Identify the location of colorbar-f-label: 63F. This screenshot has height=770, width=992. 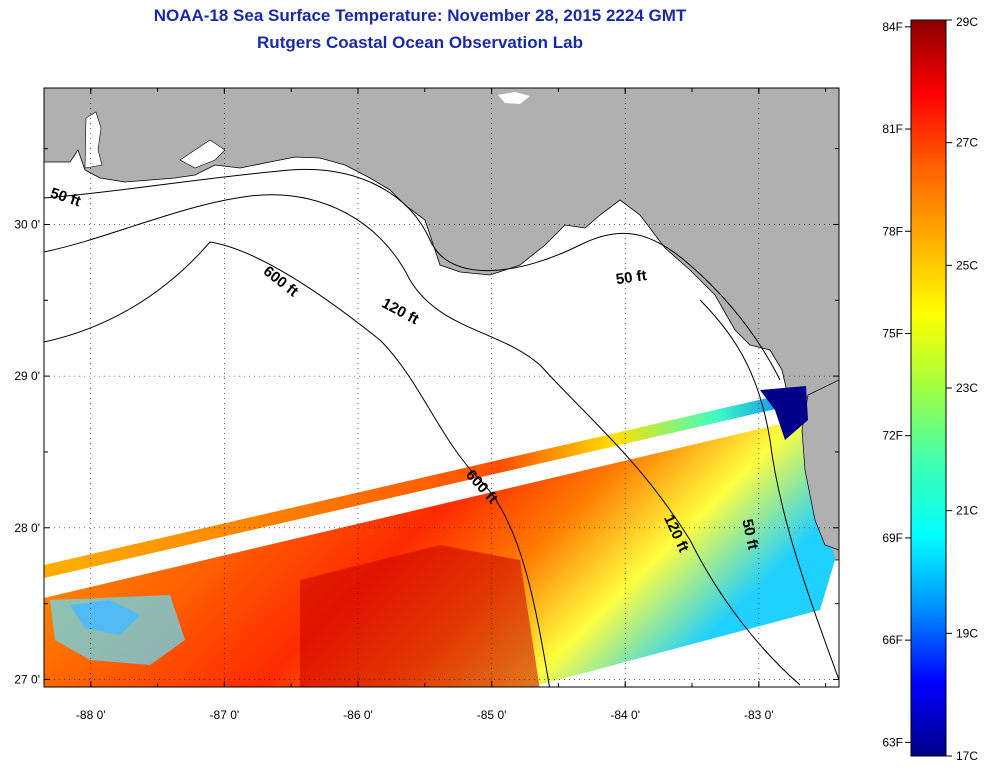
(892, 742).